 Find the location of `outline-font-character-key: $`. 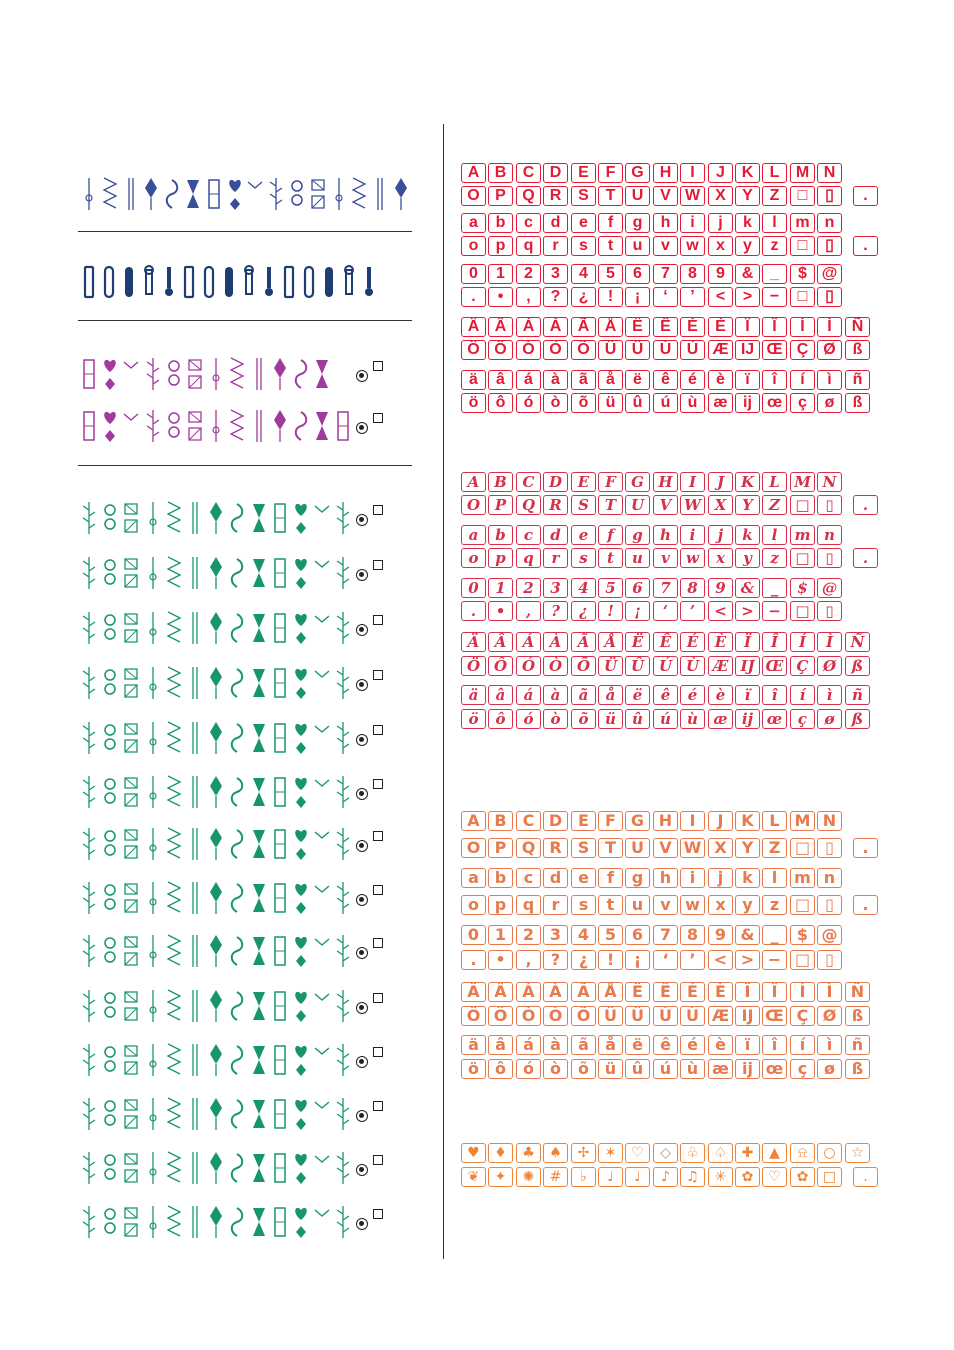

outline-font-character-key: $ is located at coordinates (802, 935).